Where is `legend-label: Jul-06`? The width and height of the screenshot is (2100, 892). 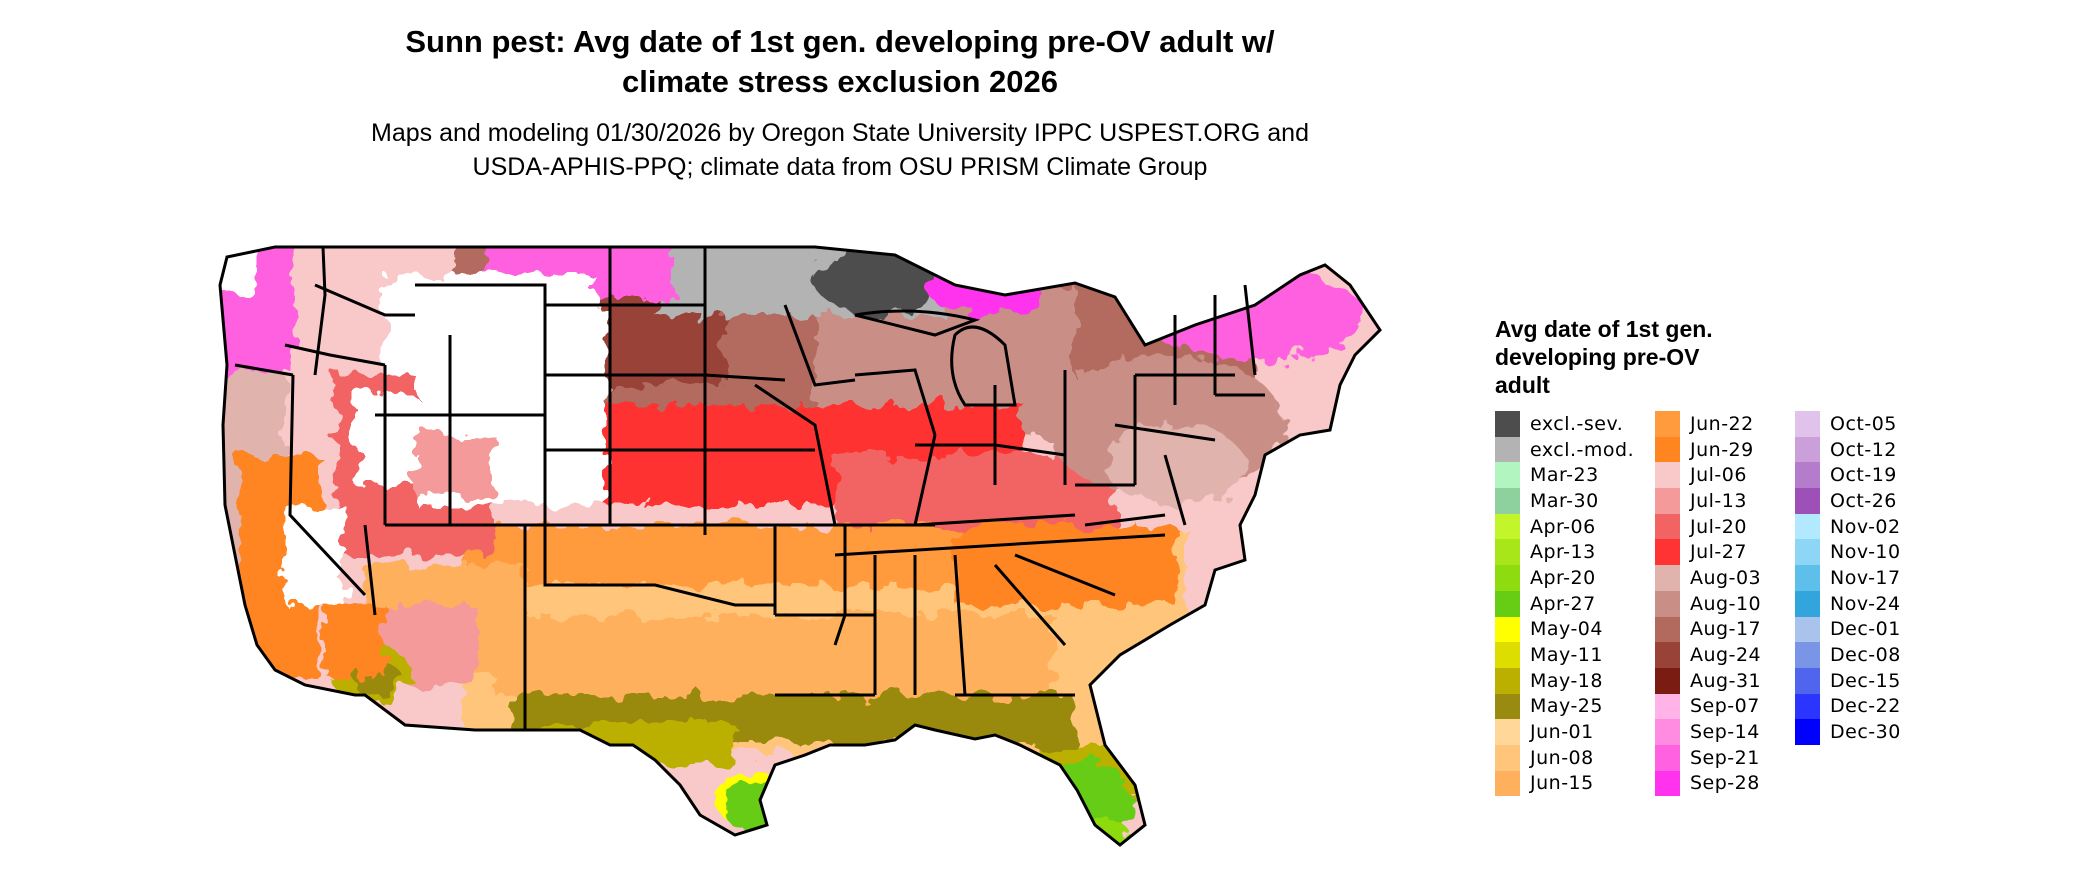 legend-label: Jul-06 is located at coordinates (1718, 475).